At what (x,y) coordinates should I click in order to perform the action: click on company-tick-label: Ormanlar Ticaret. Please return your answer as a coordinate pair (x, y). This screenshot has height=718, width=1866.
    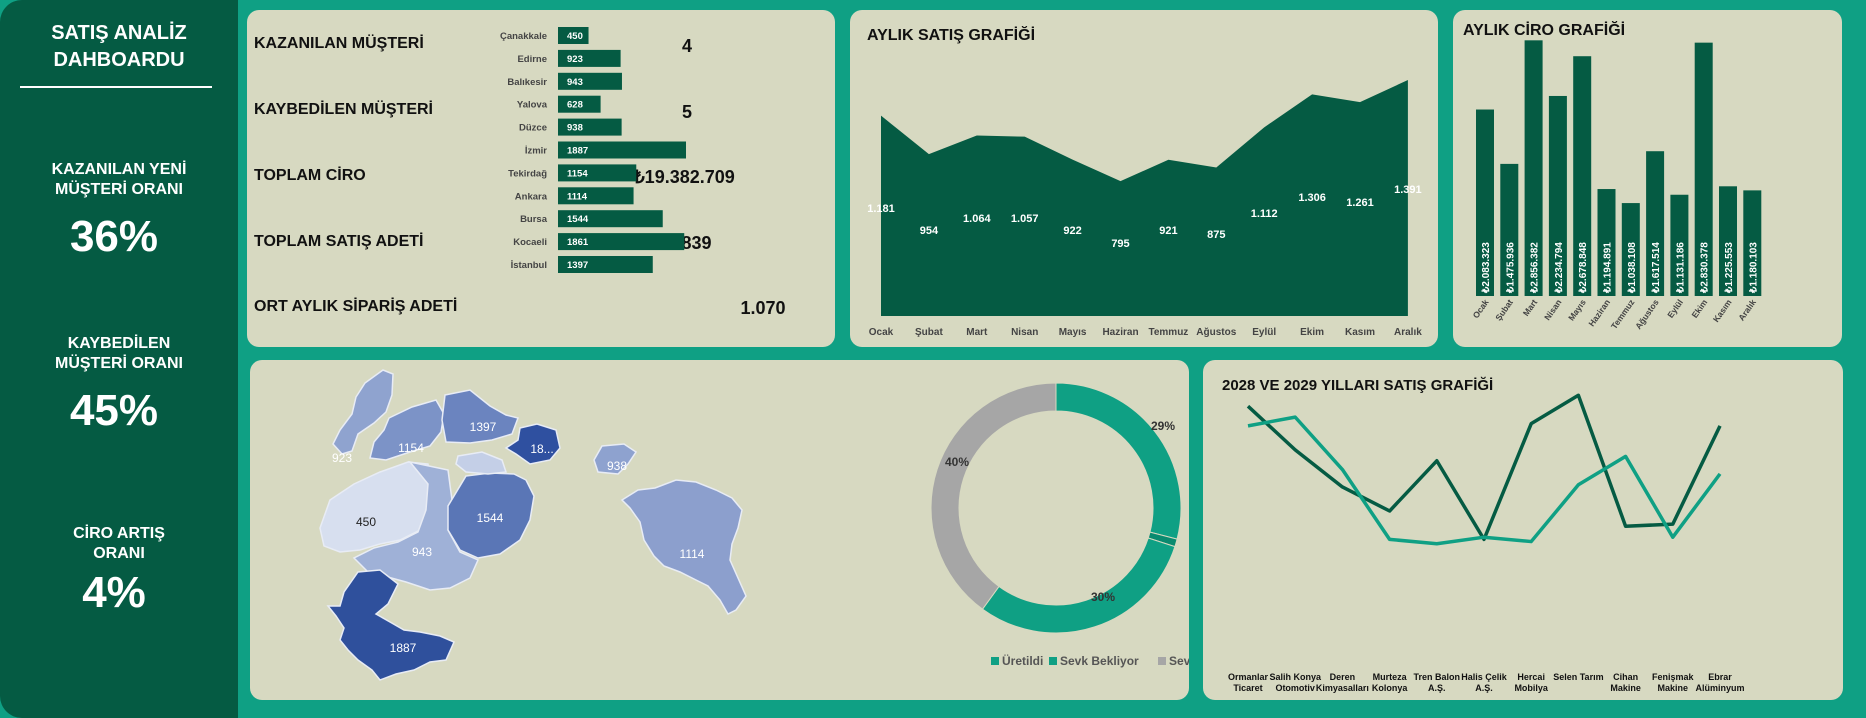
    Looking at the image, I should click on (1248, 682).